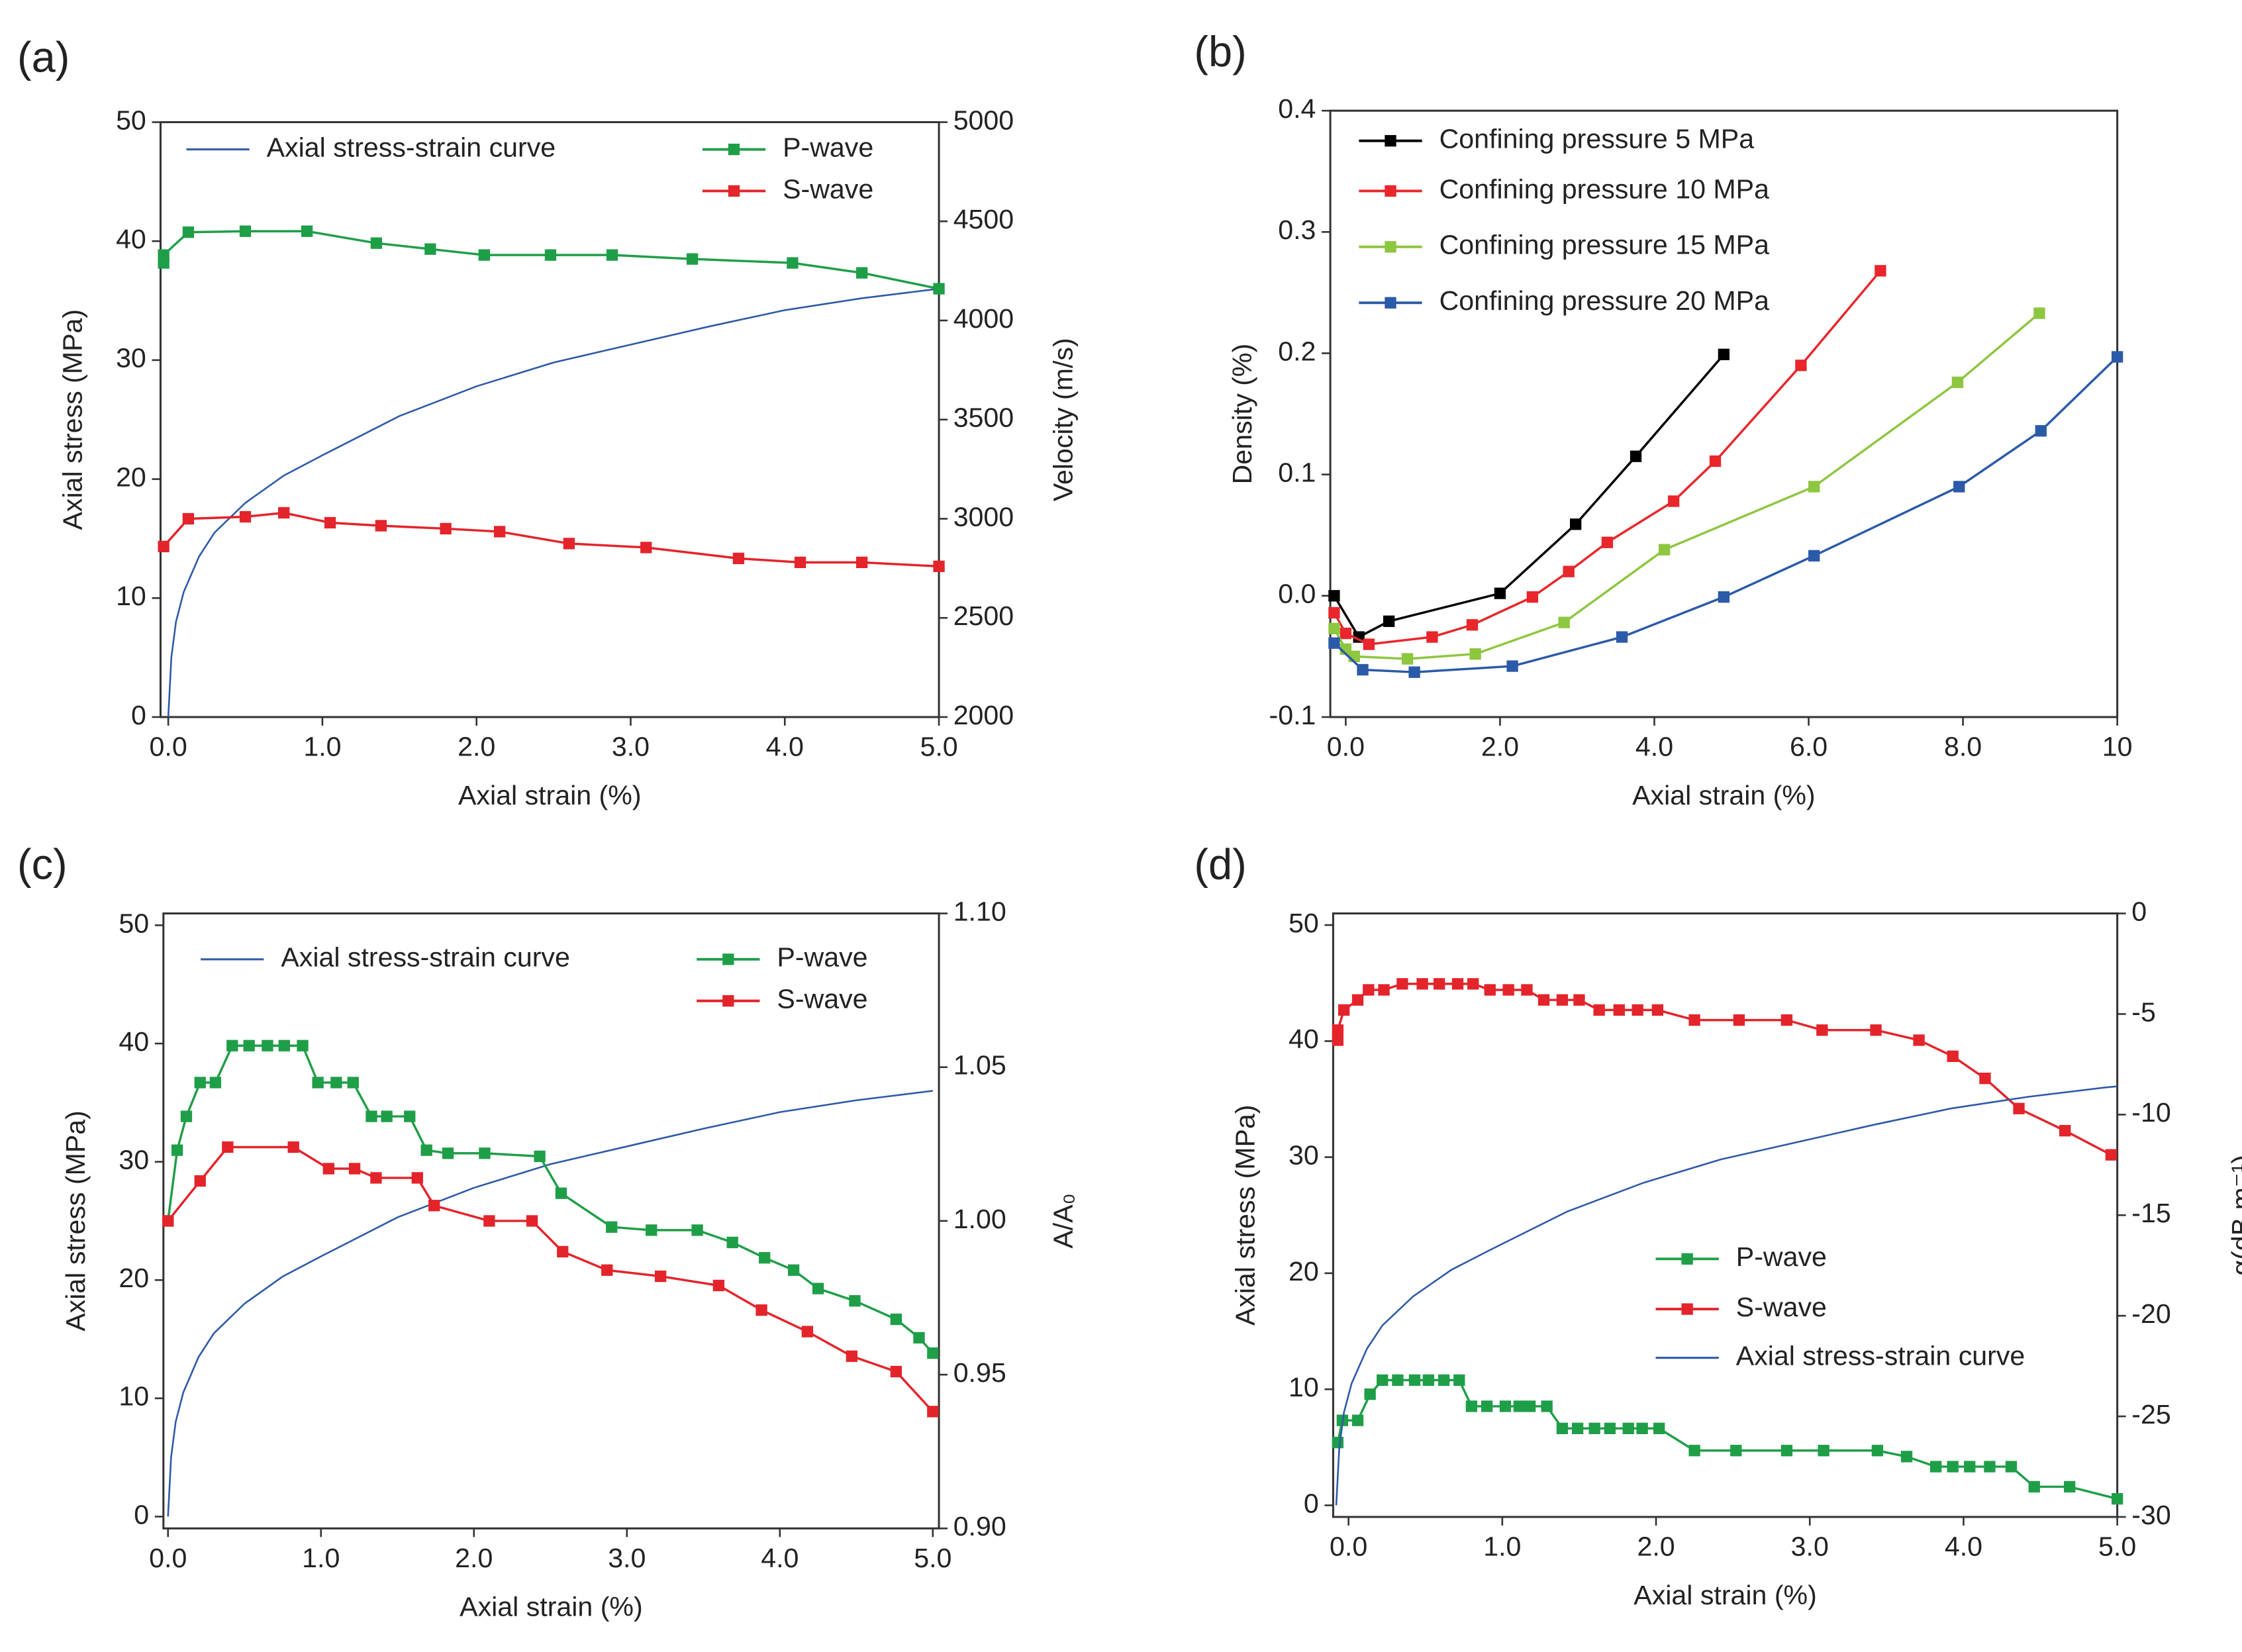 This screenshot has height=1652, width=2242. Describe the element at coordinates (1604, 245) in the screenshot. I see `legend-label: Confining pressure 15 MPa` at that location.